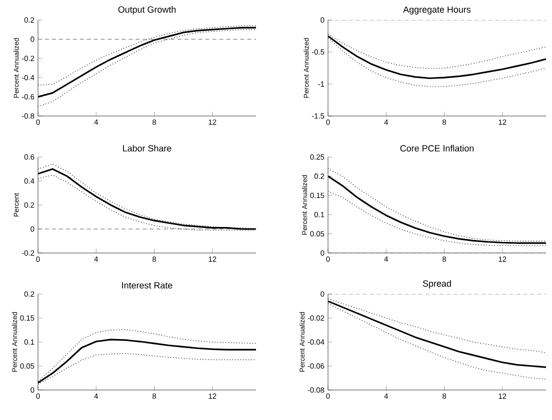 Image resolution: width=552 pixels, height=420 pixels. Describe the element at coordinates (437, 10) in the screenshot. I see `chart-title: Aggregate Hours` at that location.